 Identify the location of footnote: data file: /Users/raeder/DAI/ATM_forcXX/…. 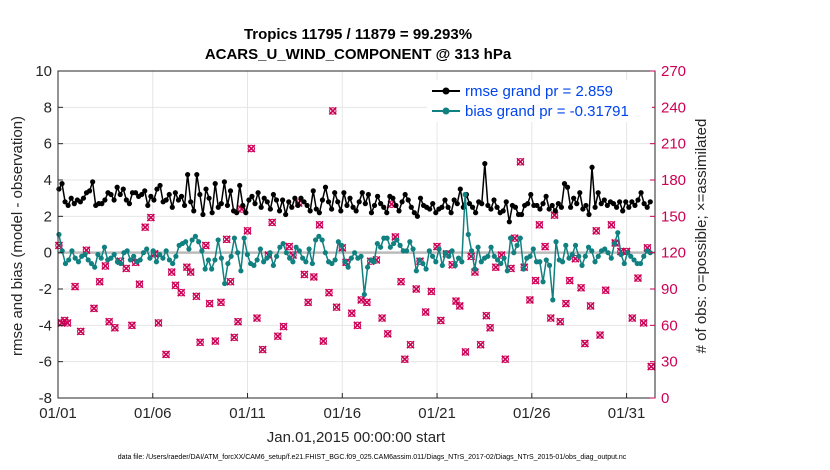
(372, 457).